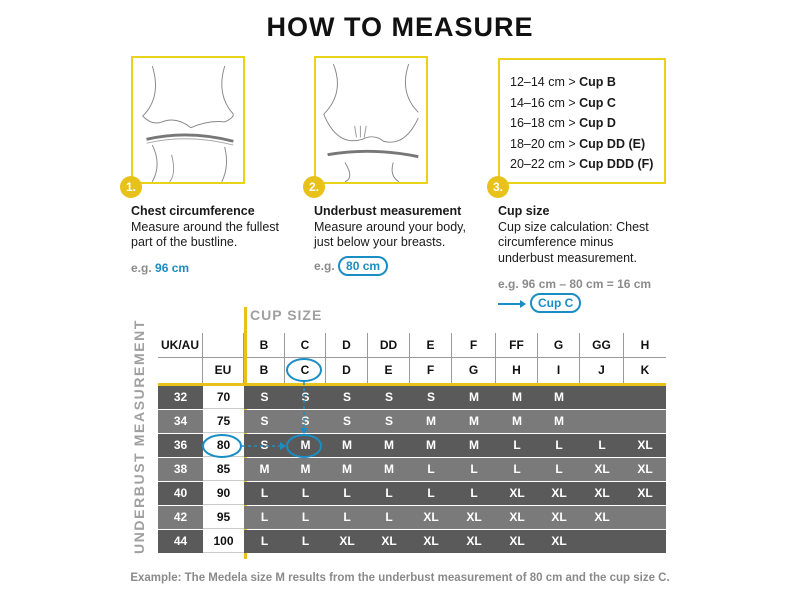  I want to click on uk-size-cell: 44, so click(180, 541).